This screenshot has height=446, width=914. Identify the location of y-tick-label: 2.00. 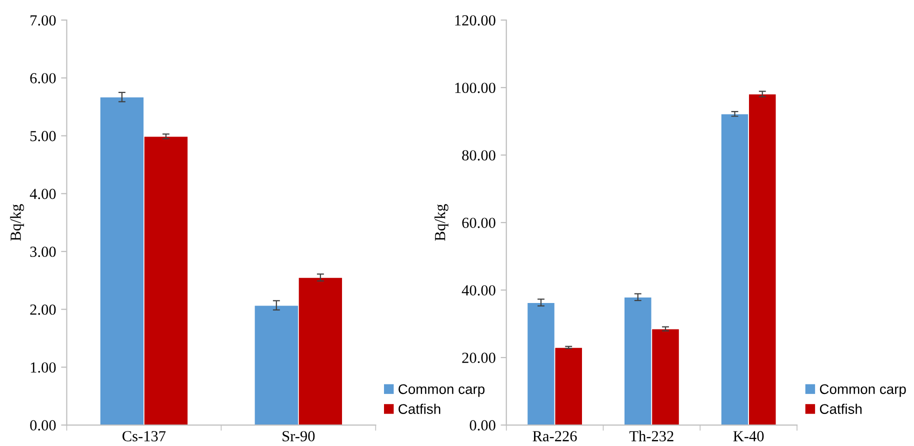
(43, 309).